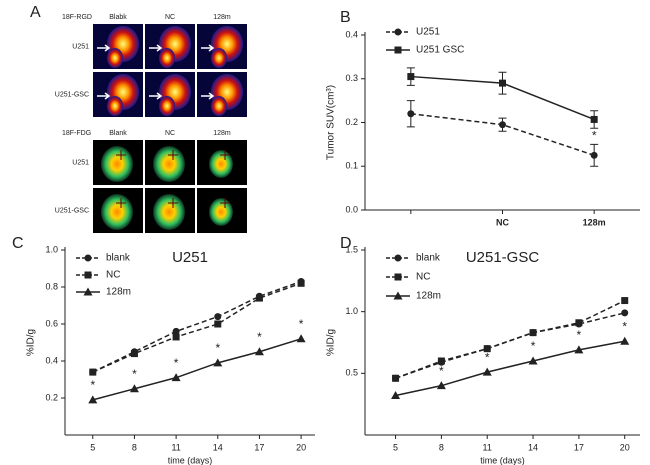 This screenshot has width=650, height=465. I want to click on column-label: Blabk, so click(118, 17).